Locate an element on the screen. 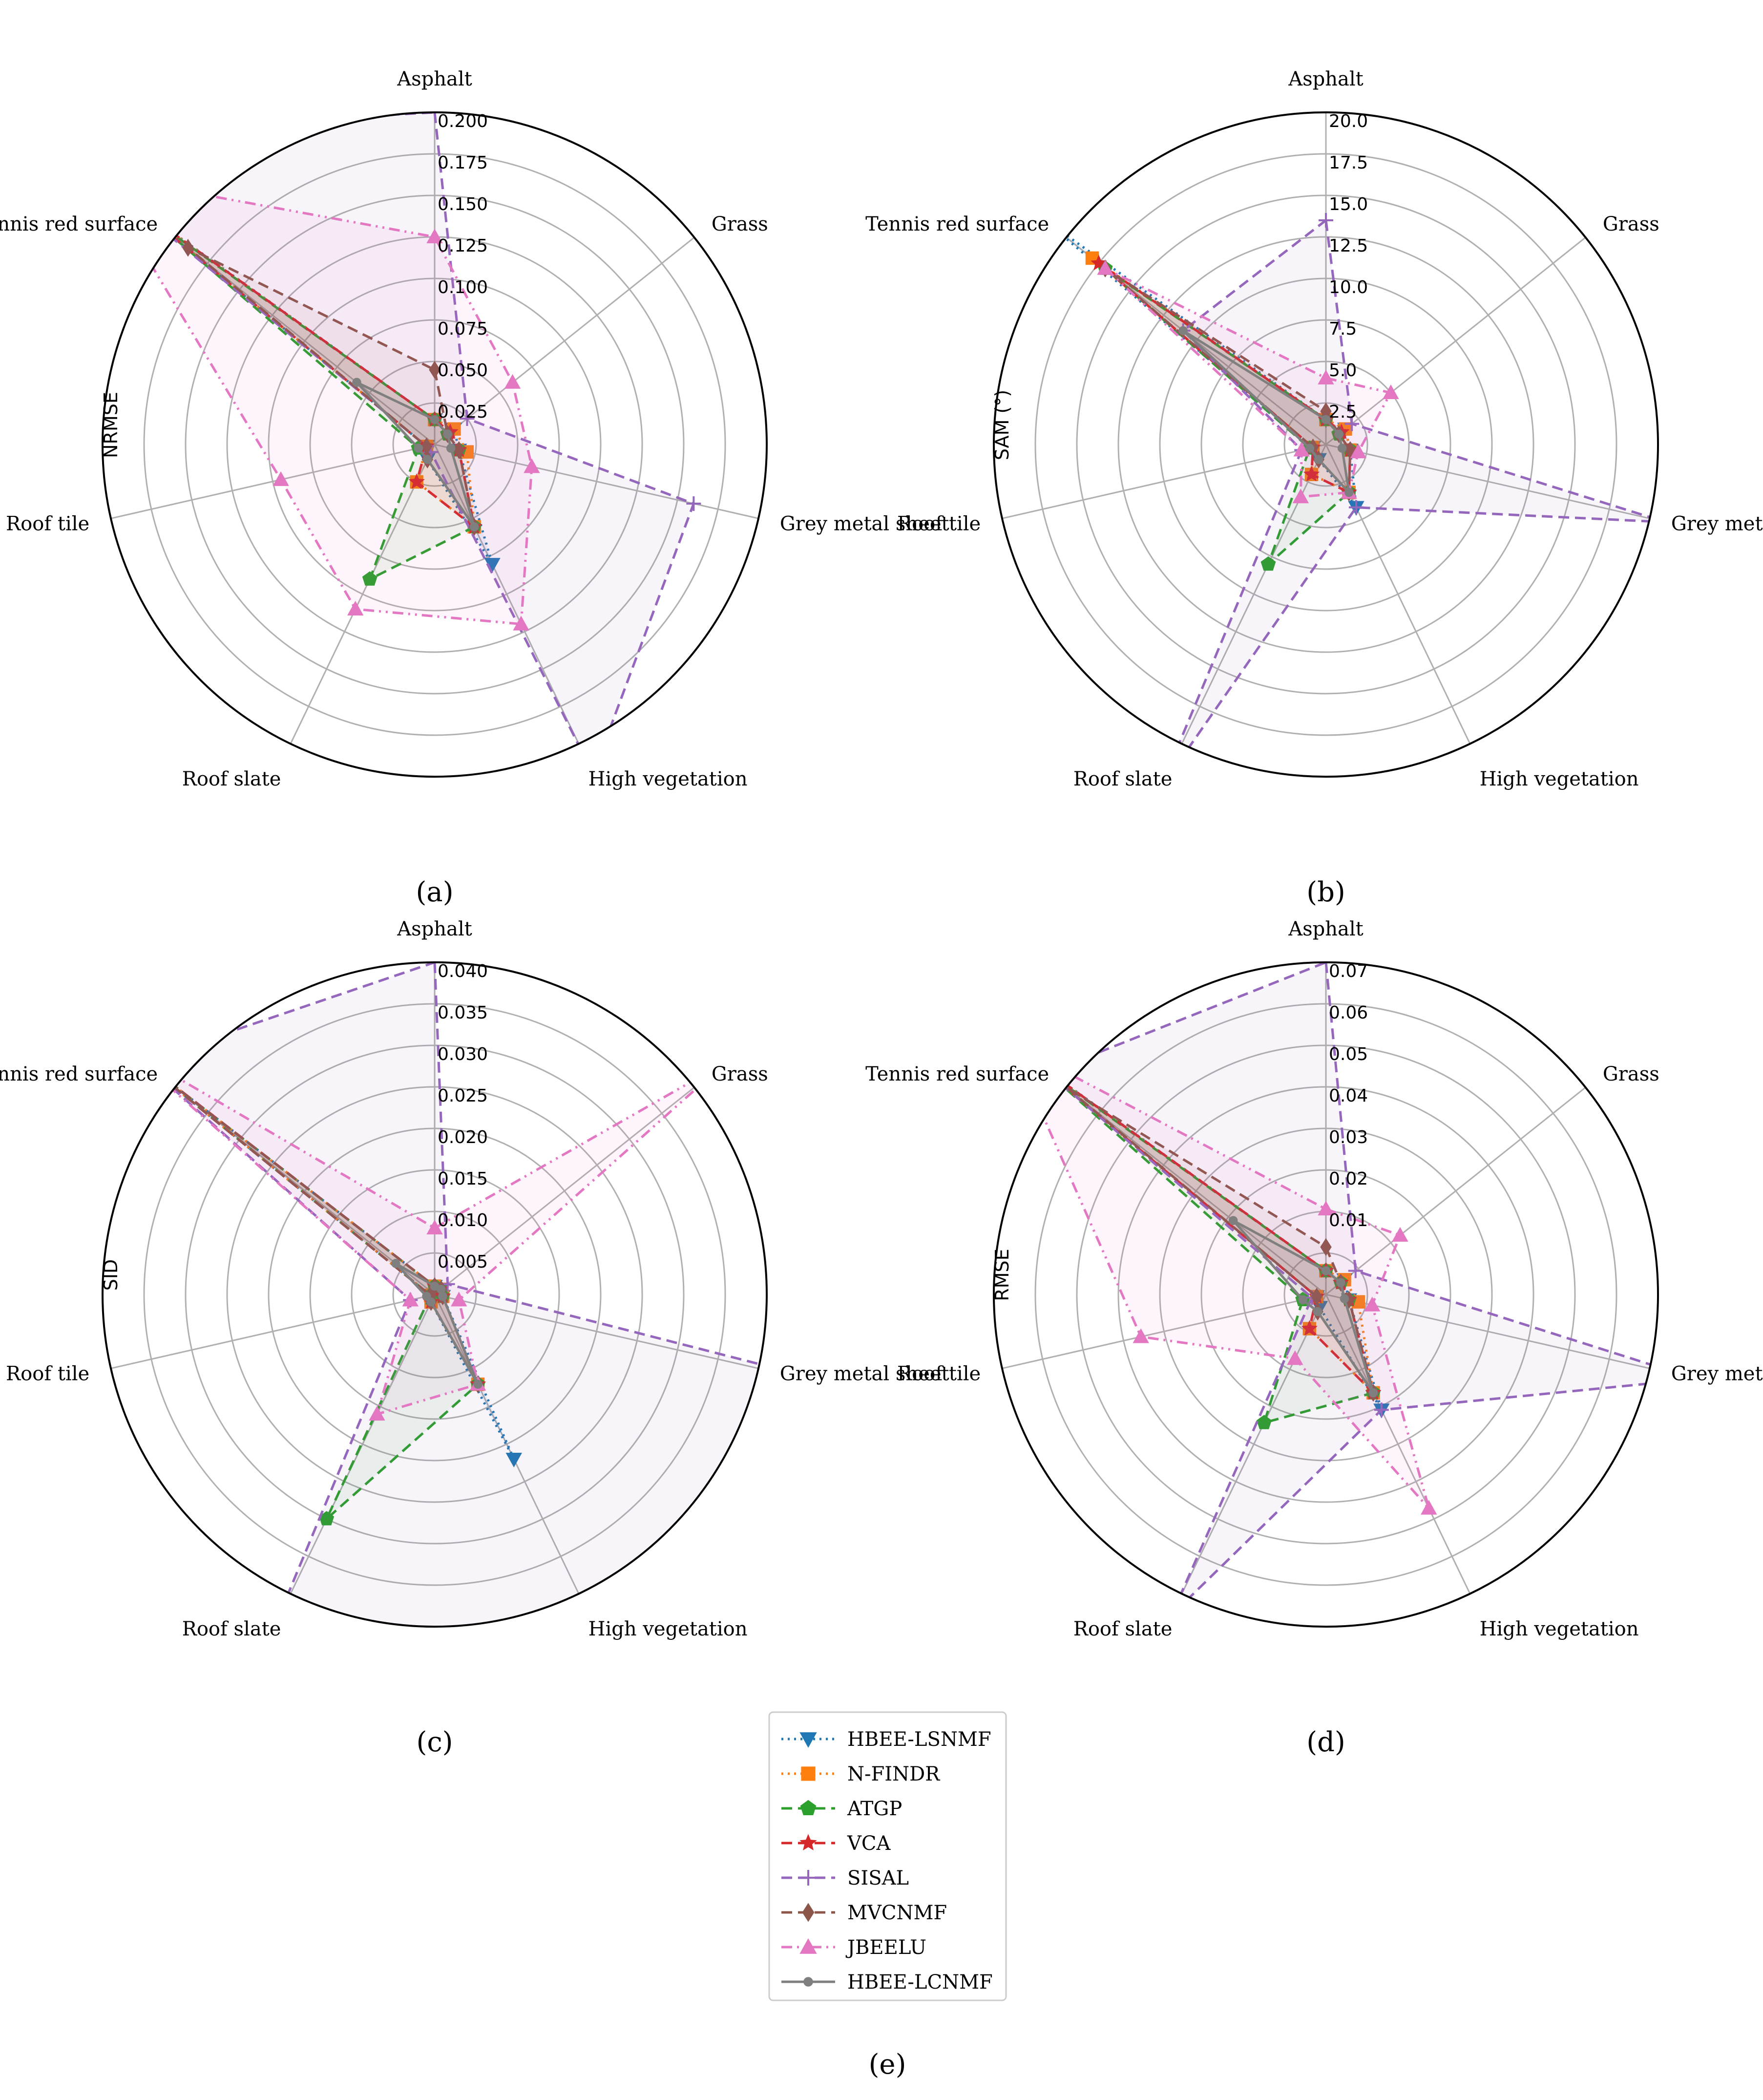  point-jbeelu-tennis-red-surface is located at coordinates (1105, 267).